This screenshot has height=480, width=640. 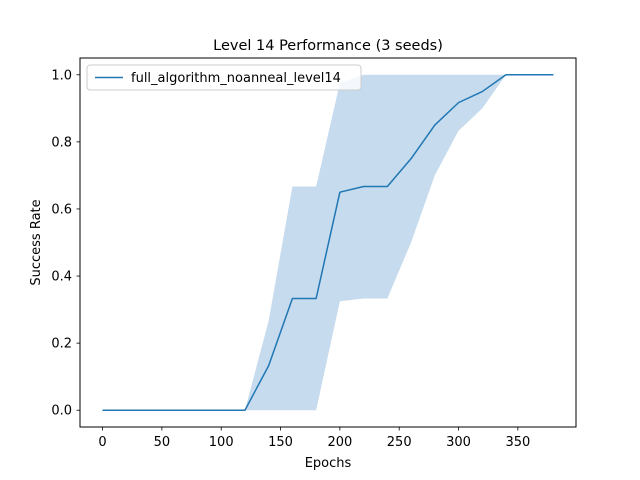 What do you see at coordinates (280, 442) in the screenshot?
I see `x-tick-label: 150` at bounding box center [280, 442].